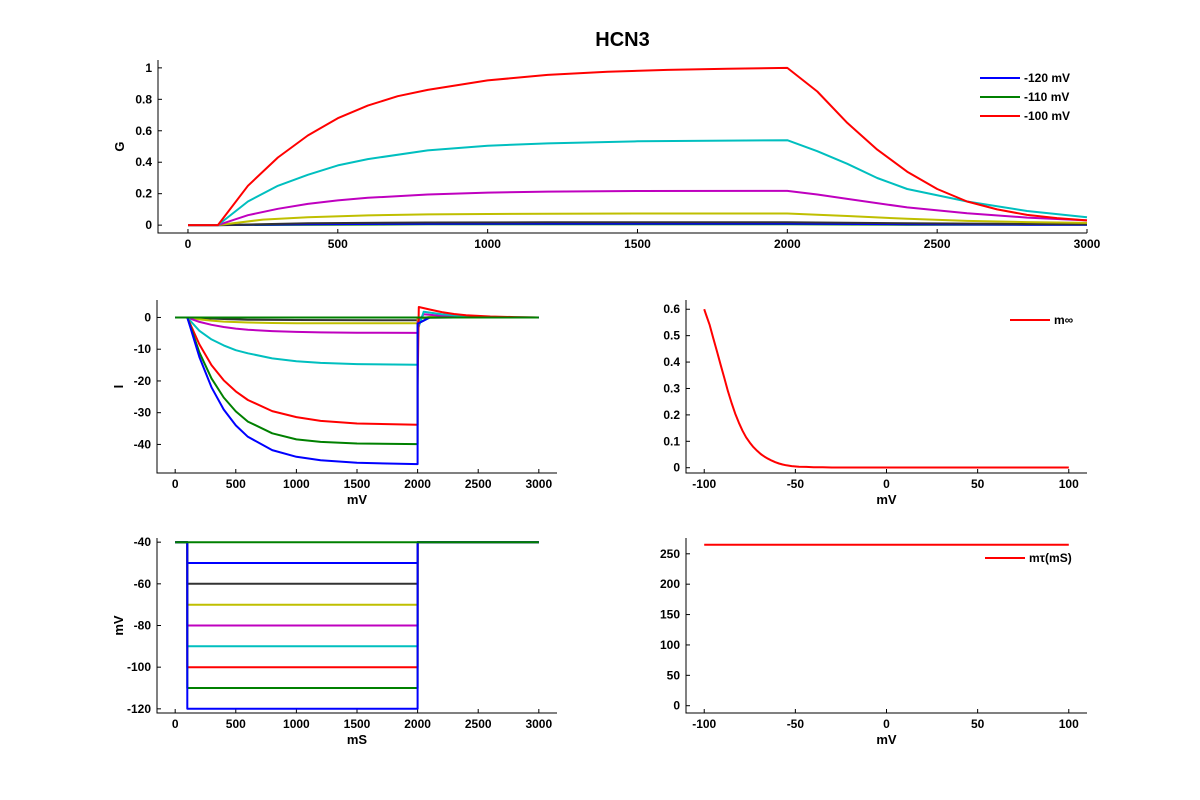  What do you see at coordinates (670, 615) in the screenshot?
I see `y-tick-label: 150` at bounding box center [670, 615].